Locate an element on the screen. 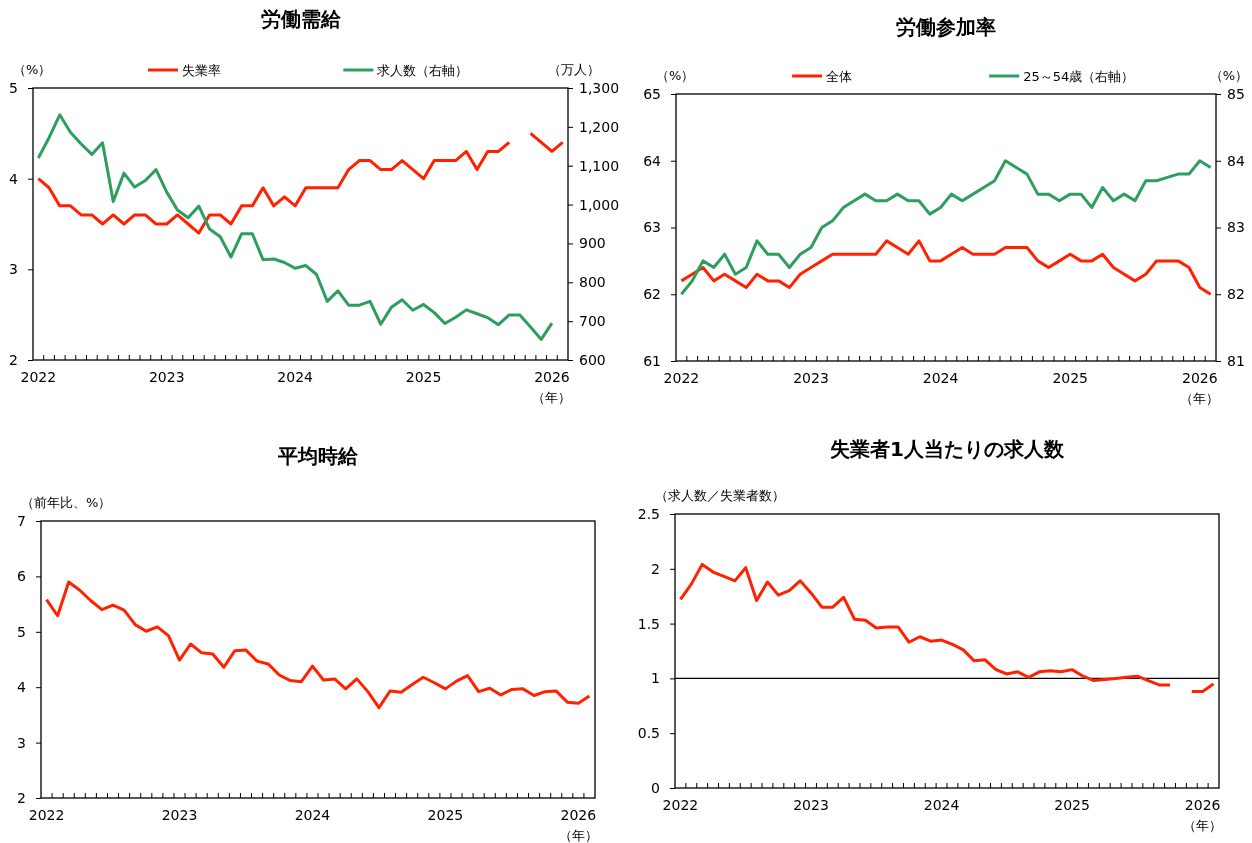 The width and height of the screenshot is (1252, 843). y2-tick-label: 1,000 is located at coordinates (599, 204).